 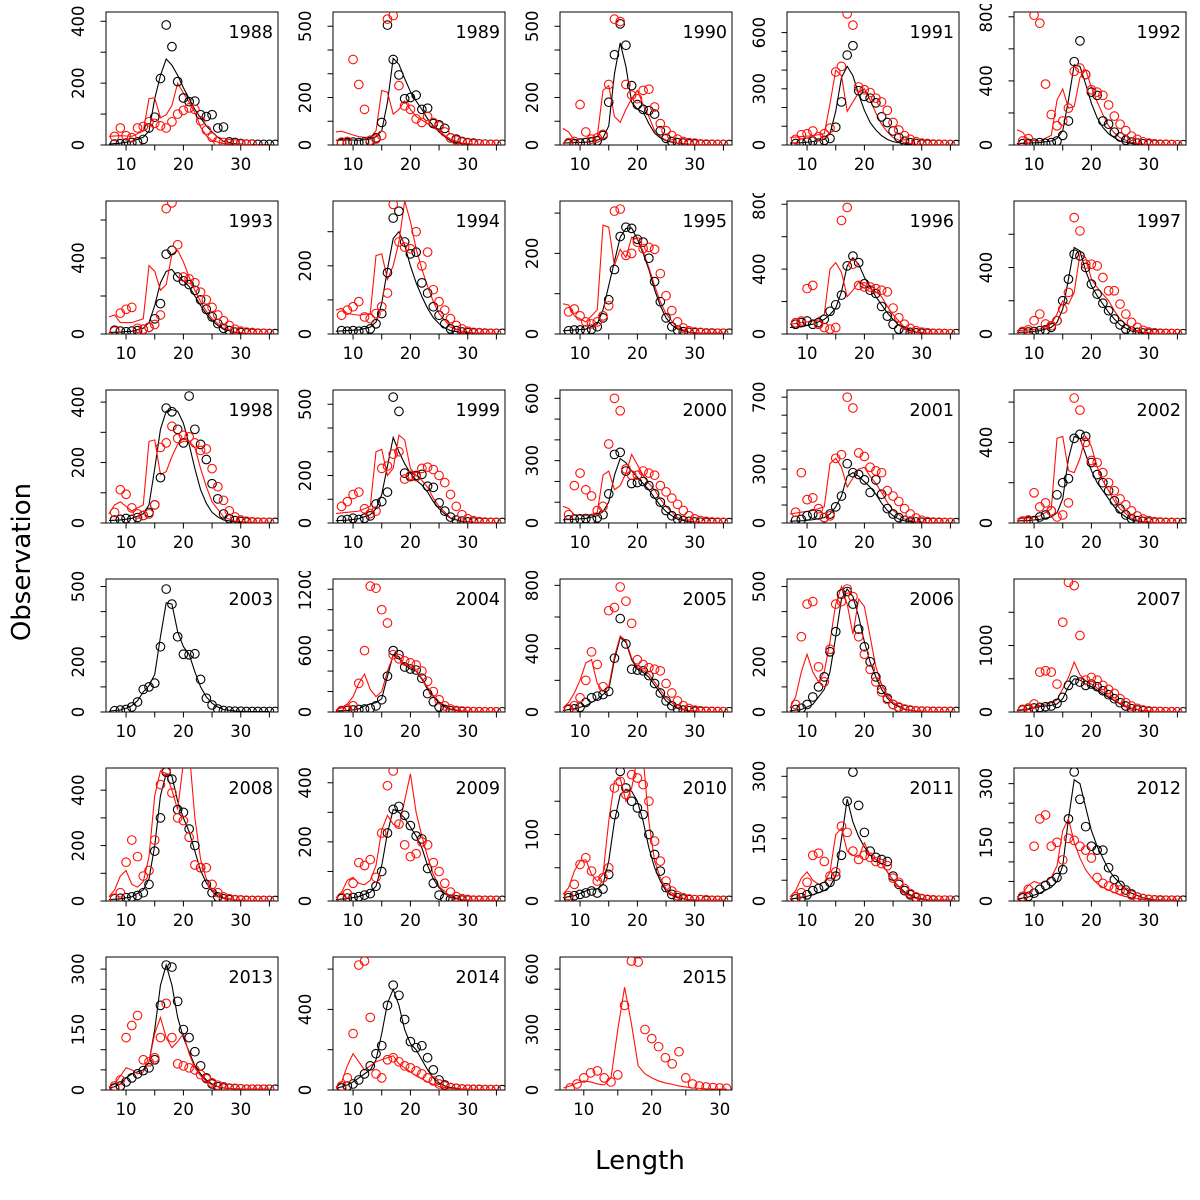 I want to click on y-tick-label: 150, so click(x=78, y=1029).